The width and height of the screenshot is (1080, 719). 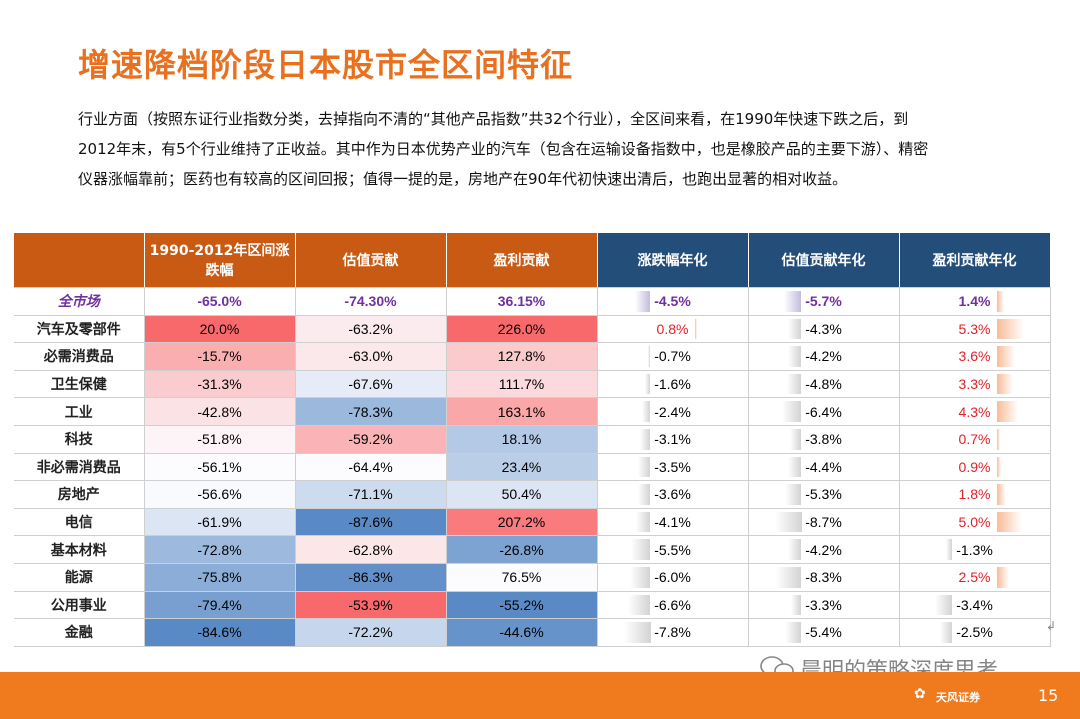 I want to click on cell-value: 127.8%, so click(x=521, y=356).